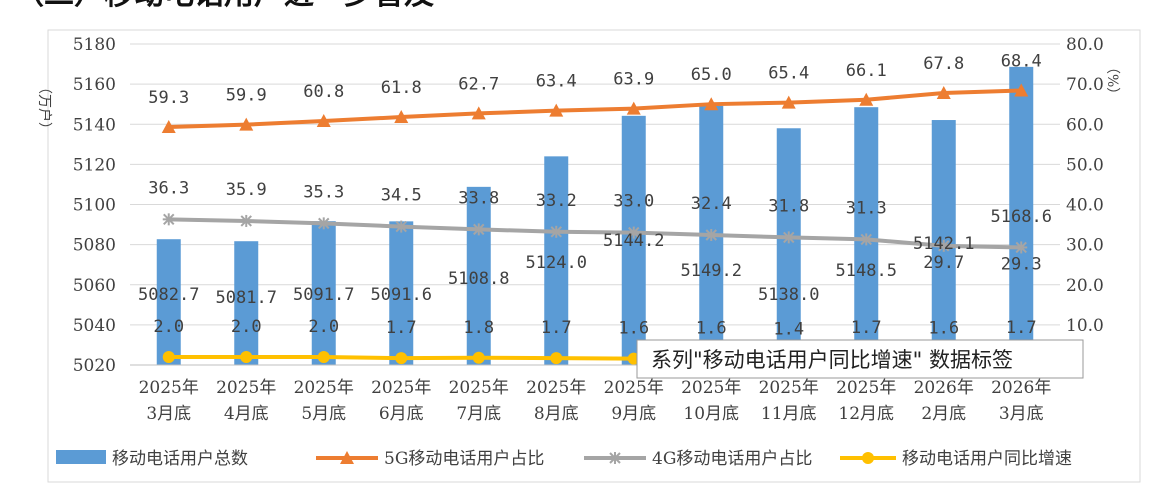 The height and width of the screenshot is (490, 1172). Describe the element at coordinates (1085, 286) in the screenshot. I see `right-tick-label: 20.0` at that location.